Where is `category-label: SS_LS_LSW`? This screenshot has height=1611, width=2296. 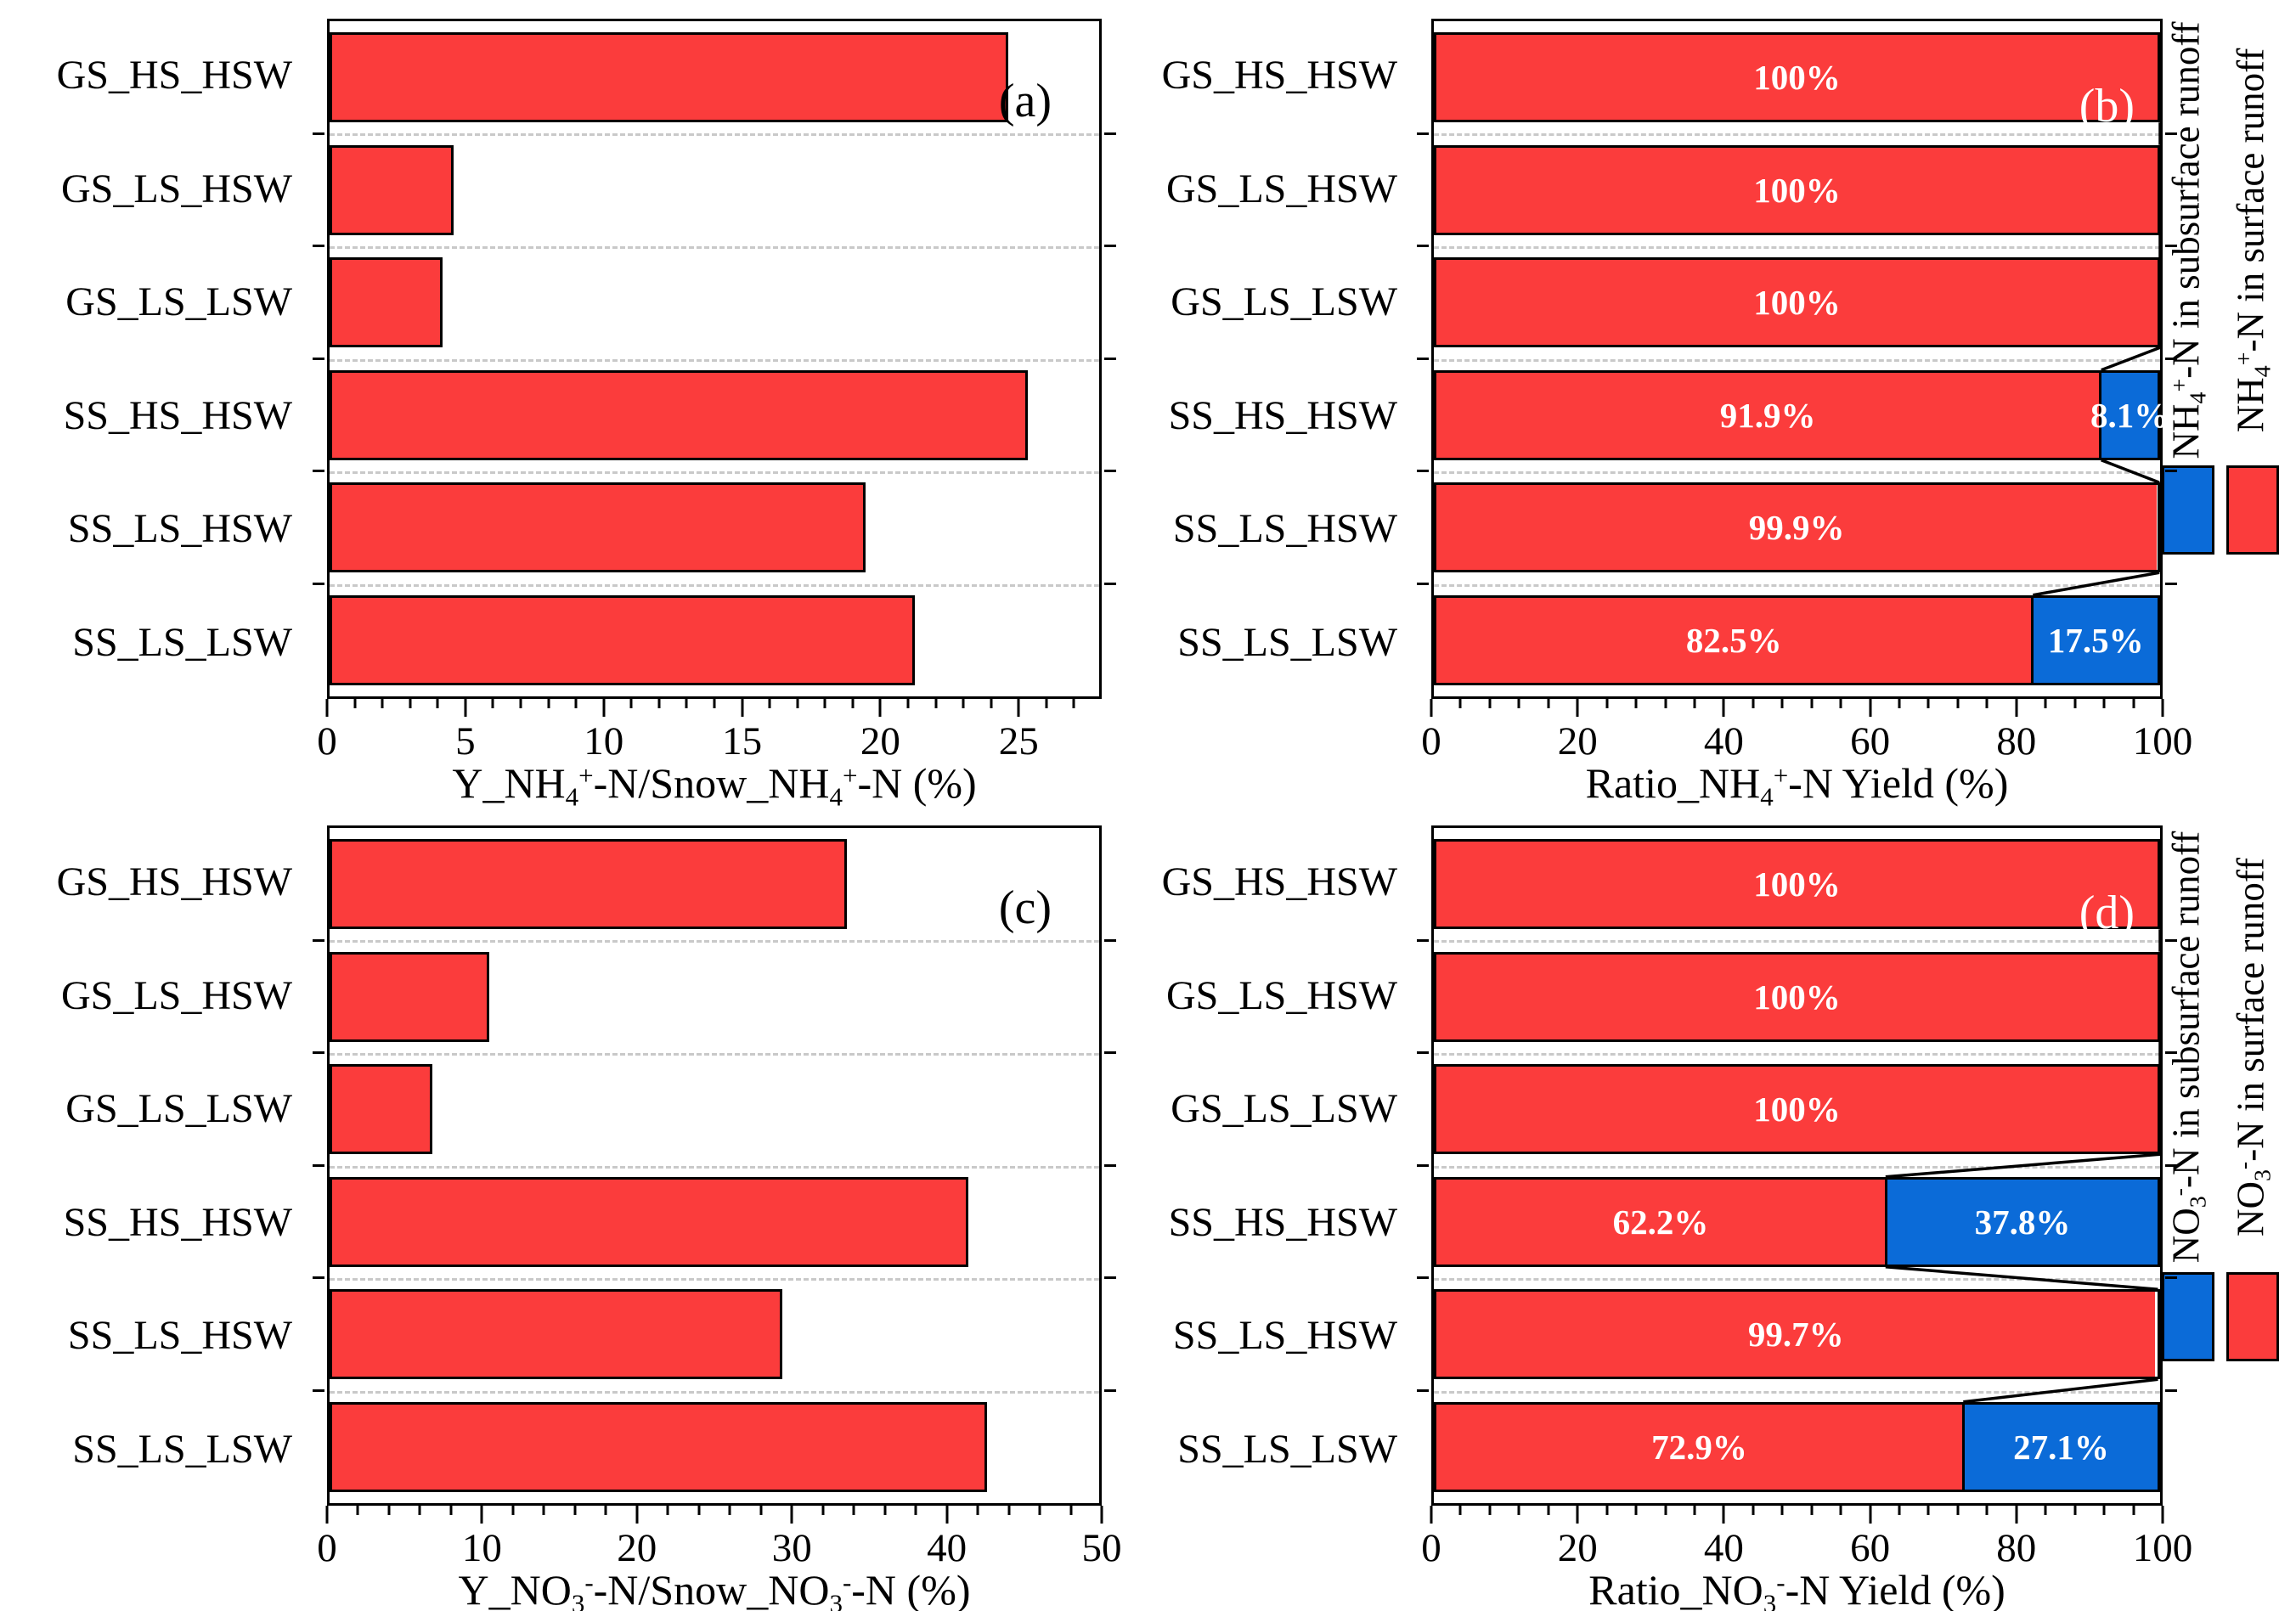 category-label: SS_LS_LSW is located at coordinates (1287, 642).